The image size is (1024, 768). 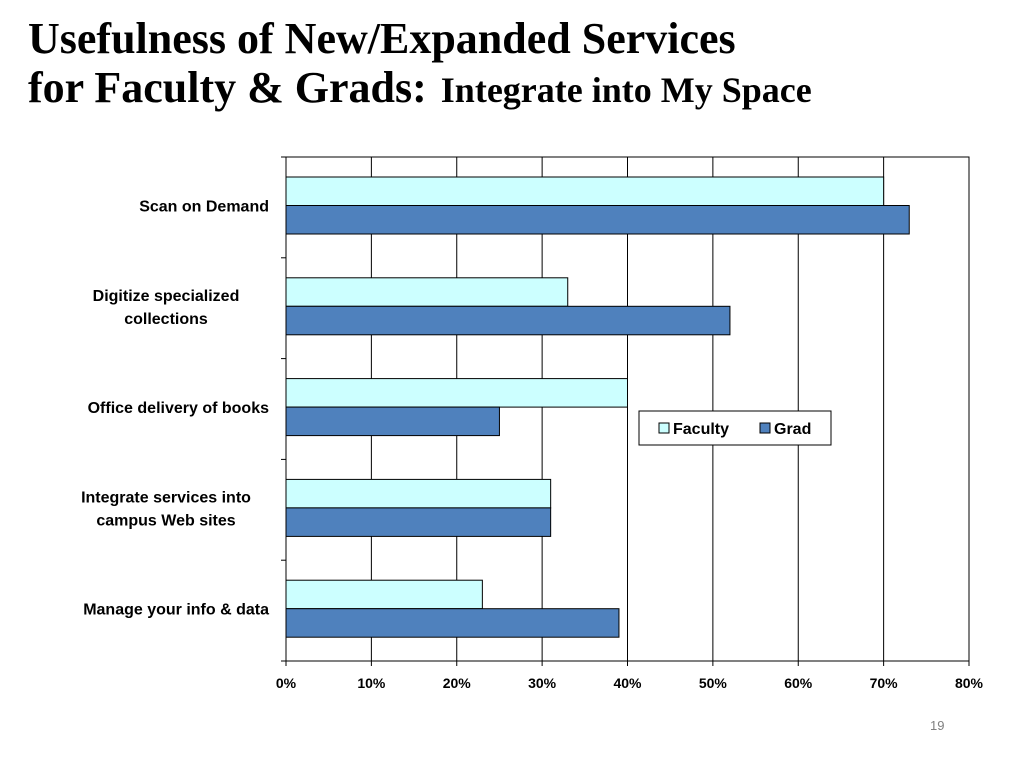 What do you see at coordinates (701, 429) in the screenshot?
I see `legend-label: Faculty` at bounding box center [701, 429].